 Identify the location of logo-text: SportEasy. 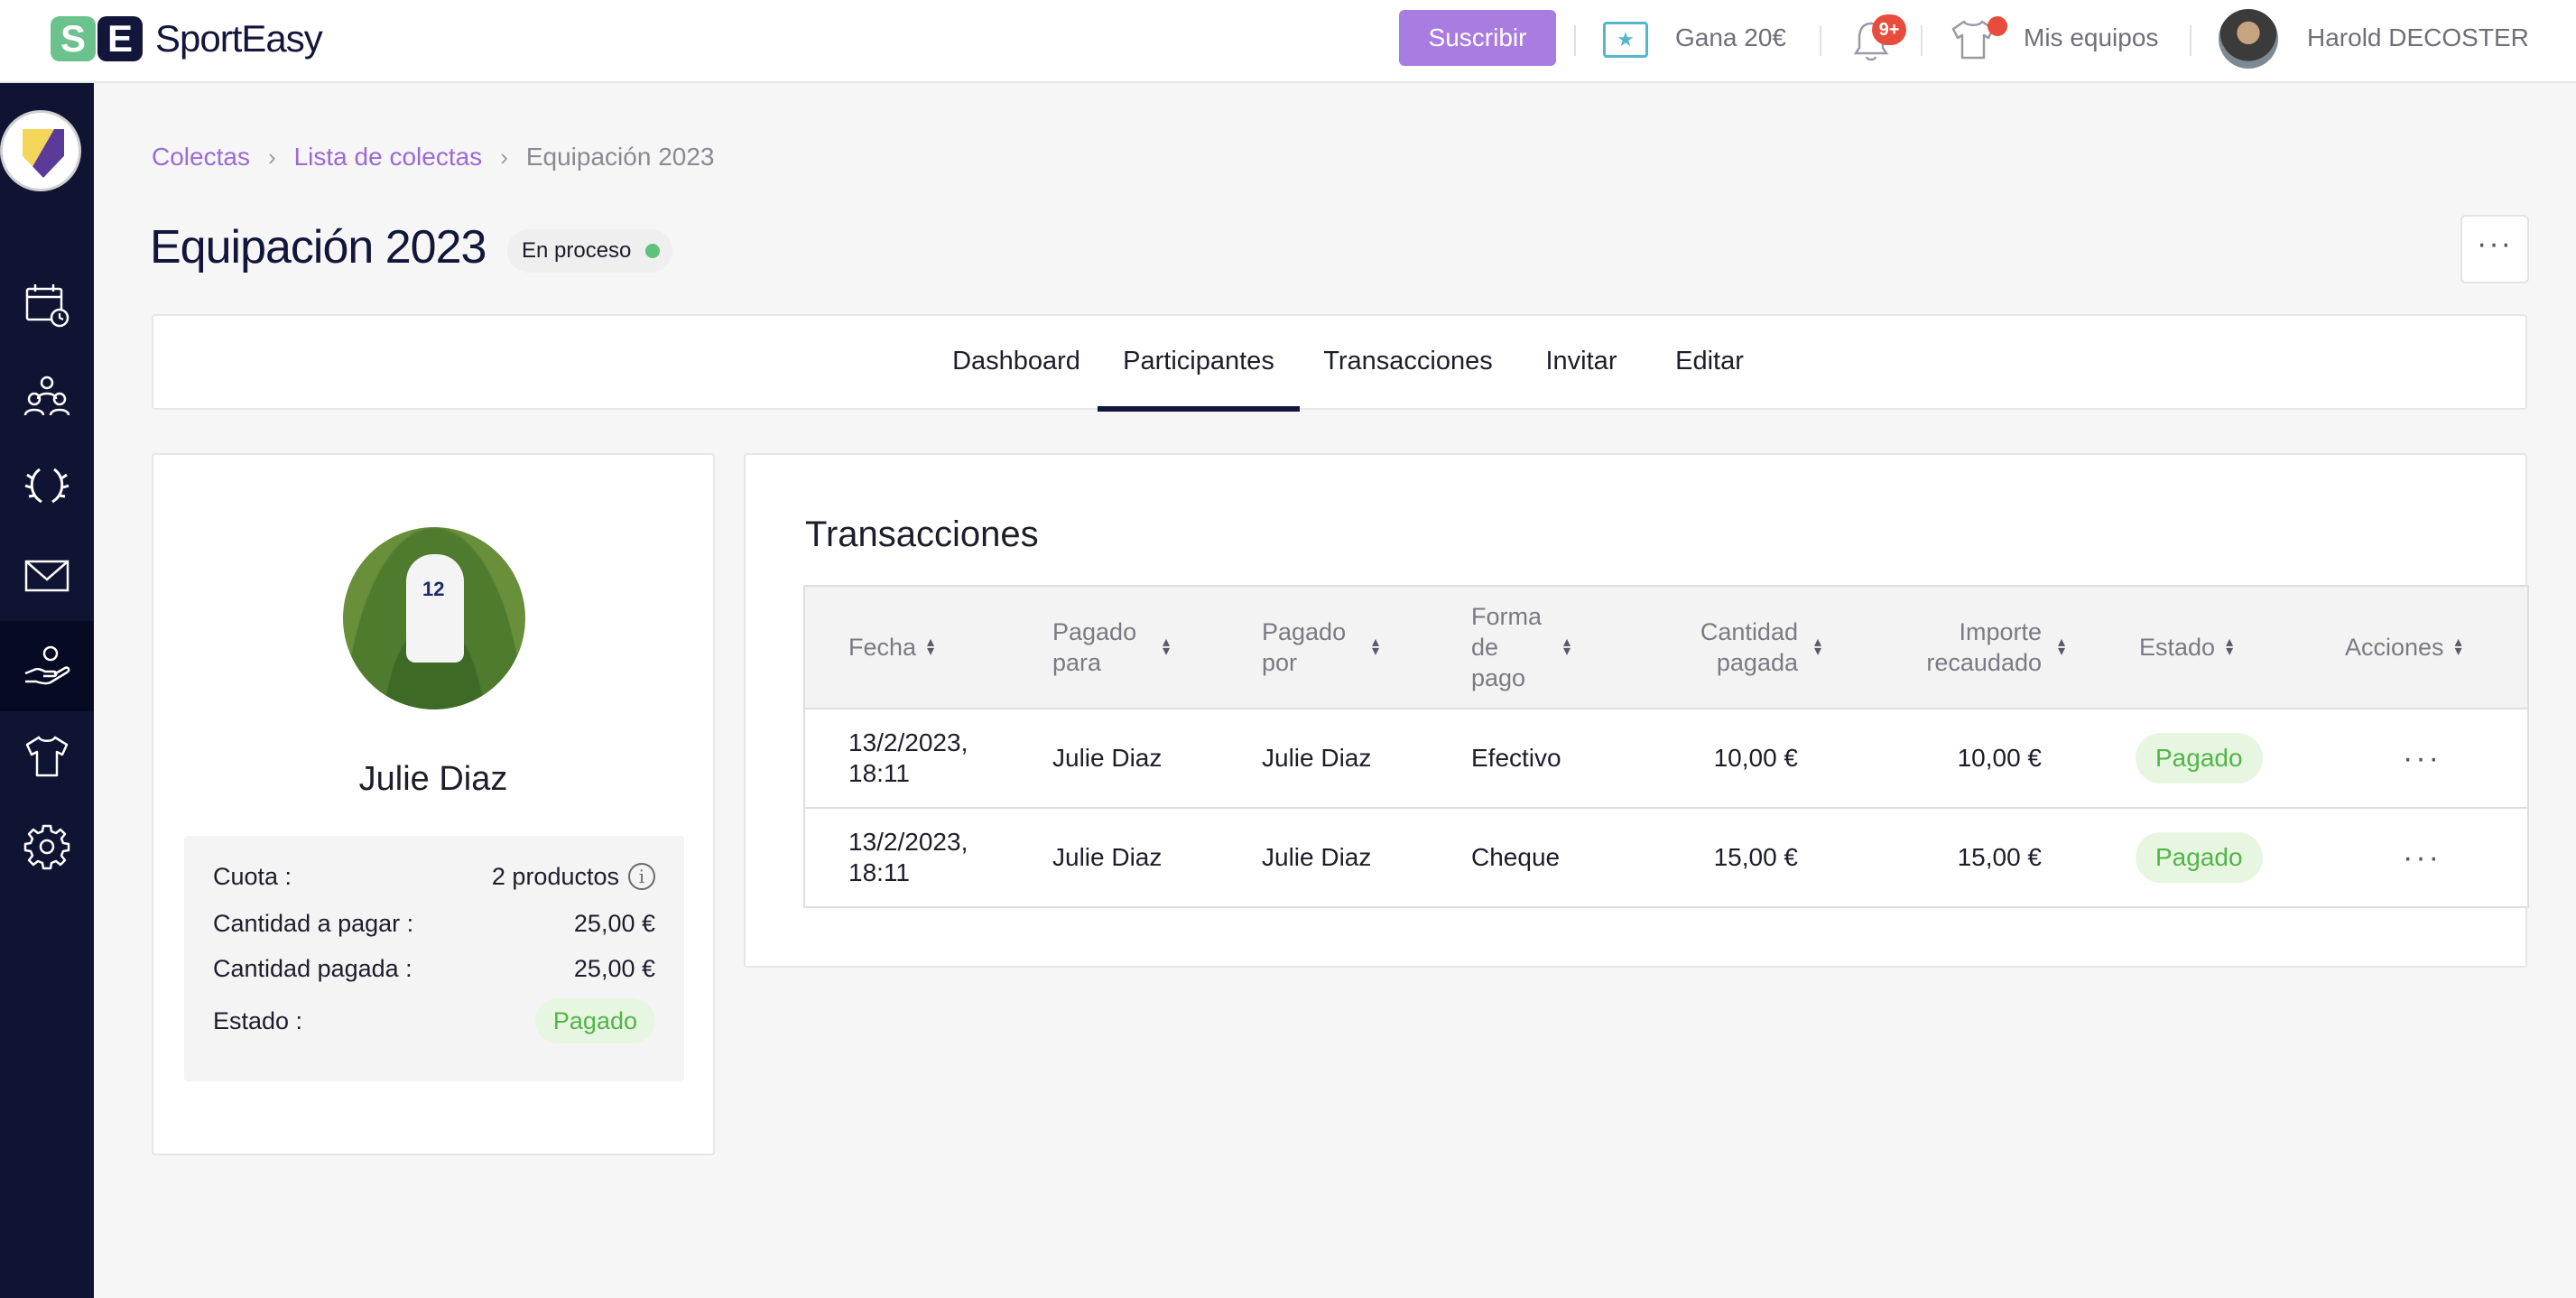
(239, 38).